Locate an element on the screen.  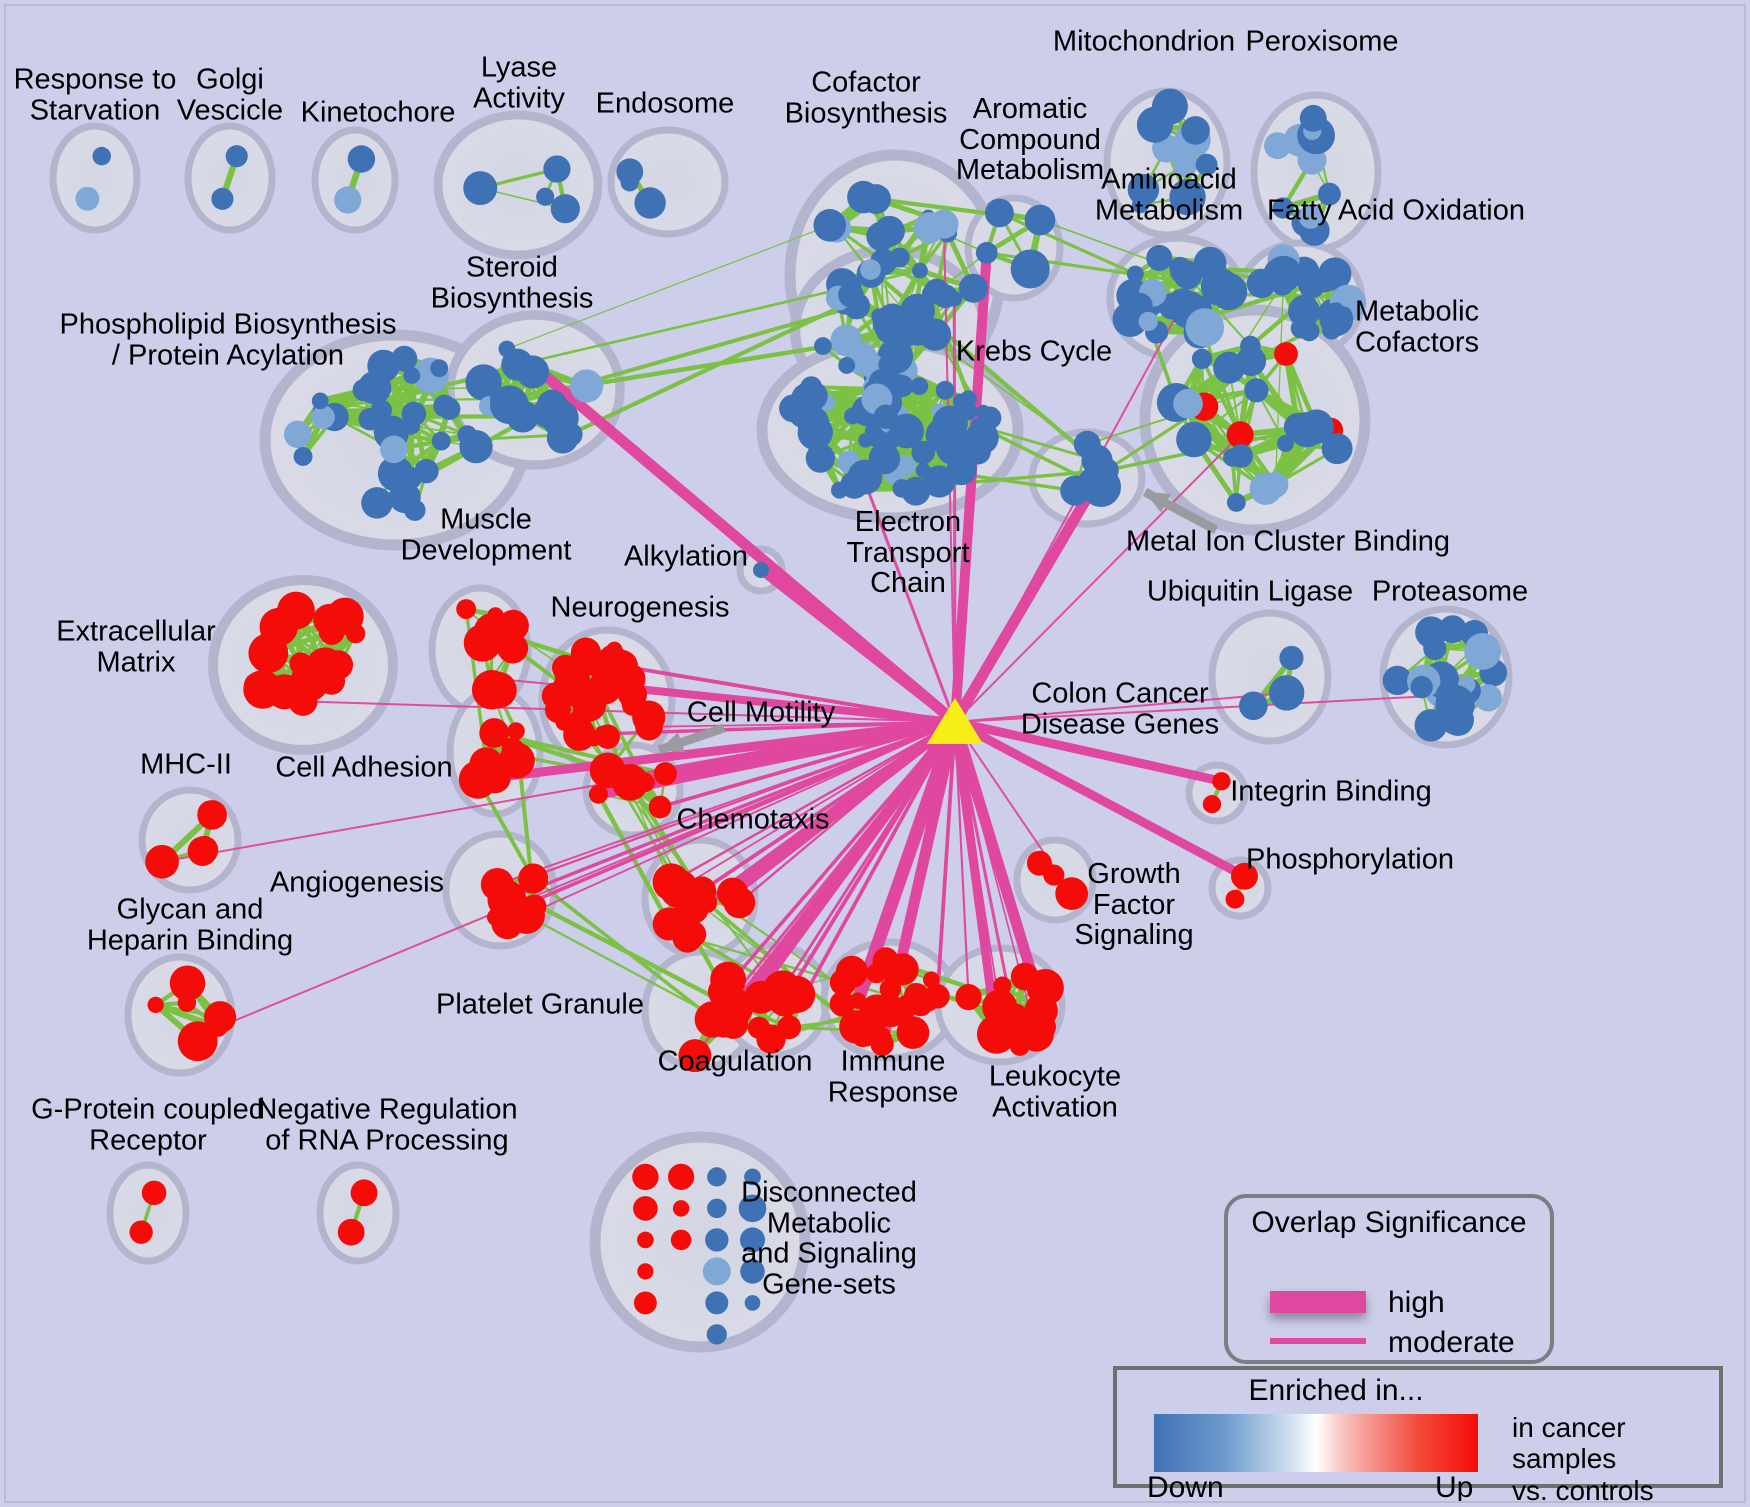
moderate-significance-label: moderate is located at coordinates (1451, 1342).